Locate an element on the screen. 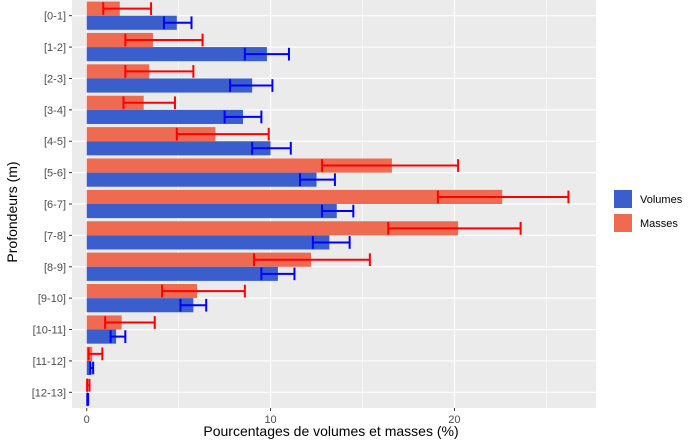 This screenshot has height=441, width=700. y-tick-label: [7-8] is located at coordinates (55, 236).